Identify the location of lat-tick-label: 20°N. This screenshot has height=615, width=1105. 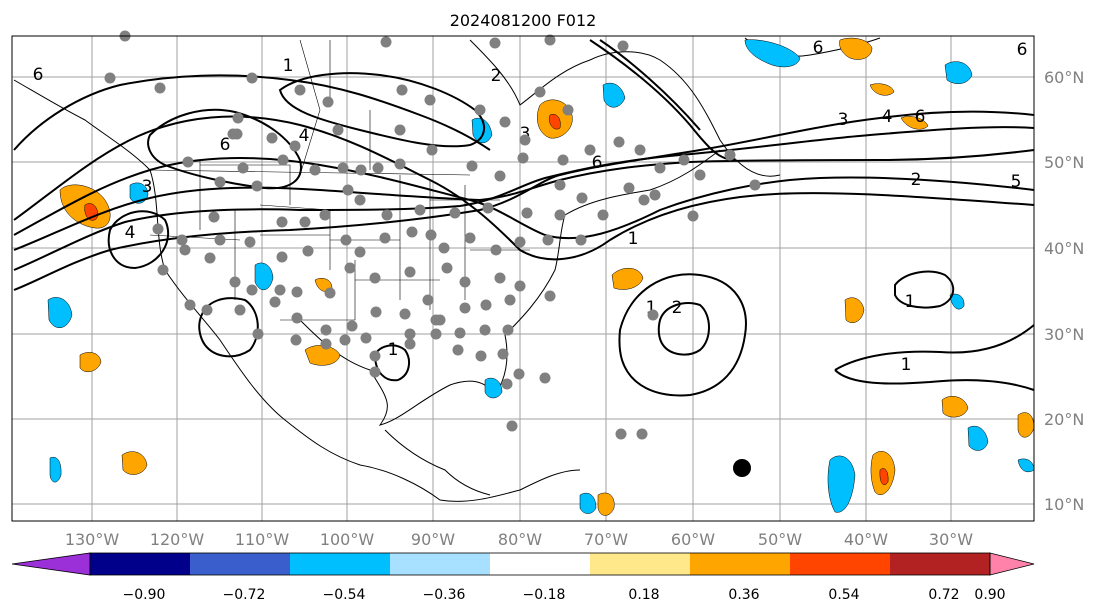
(1064, 419).